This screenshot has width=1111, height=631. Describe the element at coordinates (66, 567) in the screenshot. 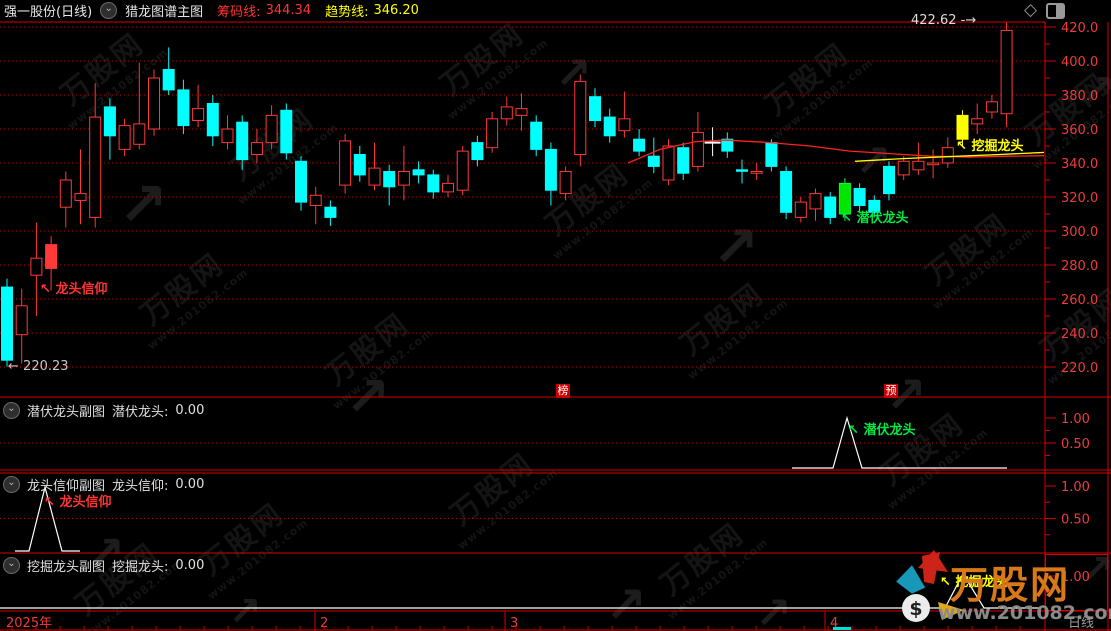

I see `panel3-title: 挖掘龙头副图` at that location.